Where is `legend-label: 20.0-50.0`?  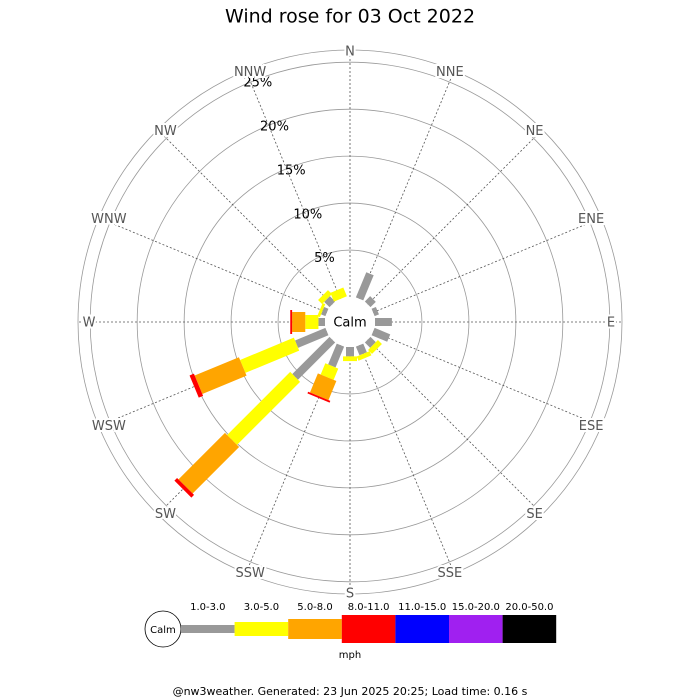
legend-label: 20.0-50.0 is located at coordinates (529, 607).